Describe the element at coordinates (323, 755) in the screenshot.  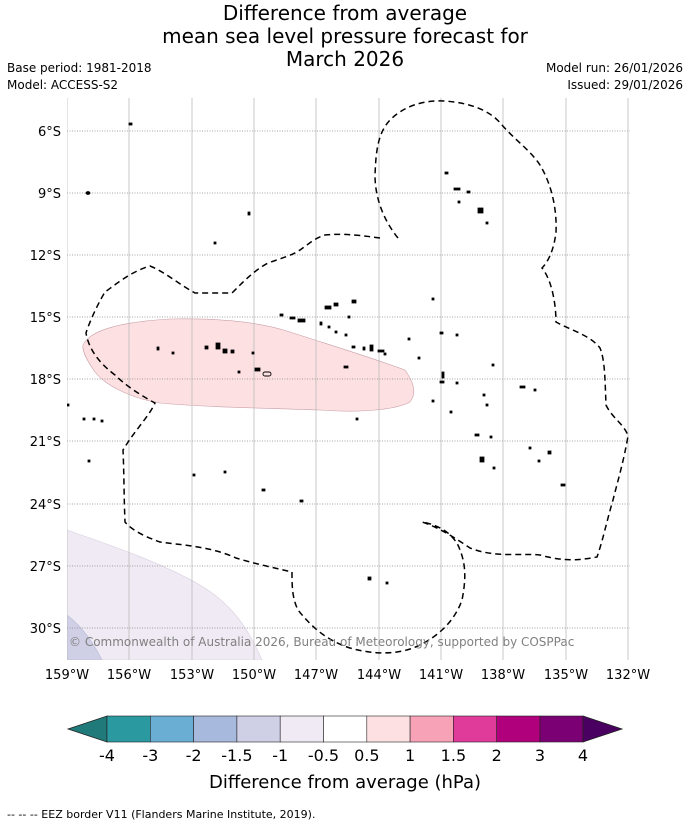
I see `colorbar-tick: -0.5` at that location.